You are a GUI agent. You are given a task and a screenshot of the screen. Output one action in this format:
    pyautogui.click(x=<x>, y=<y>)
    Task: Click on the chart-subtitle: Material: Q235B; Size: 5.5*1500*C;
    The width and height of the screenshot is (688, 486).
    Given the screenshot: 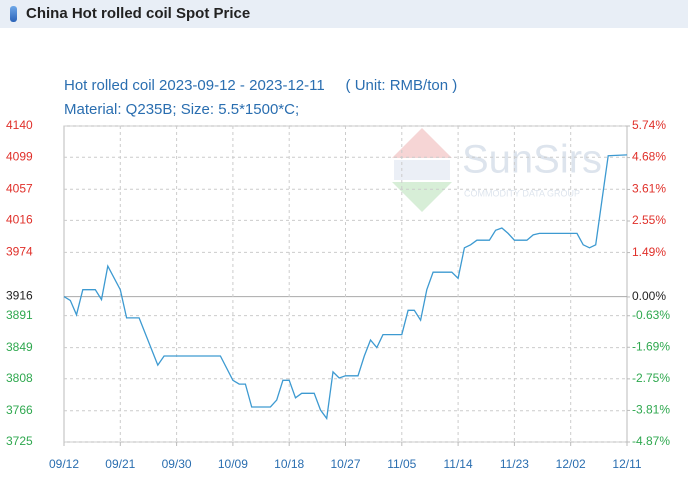 What is the action you would take?
    pyautogui.click(x=181, y=109)
    